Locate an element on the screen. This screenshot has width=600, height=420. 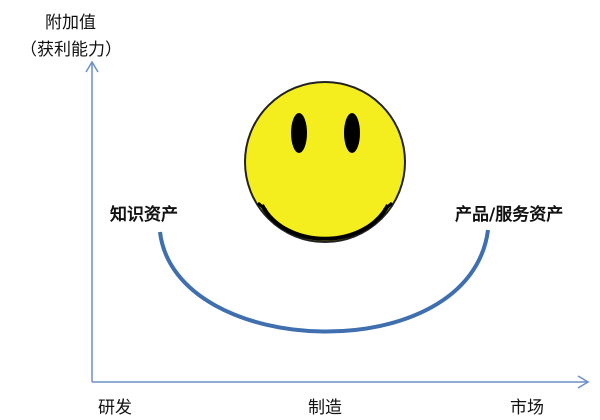
y-axis-label-line2: （获利能力） is located at coordinates (71, 50).